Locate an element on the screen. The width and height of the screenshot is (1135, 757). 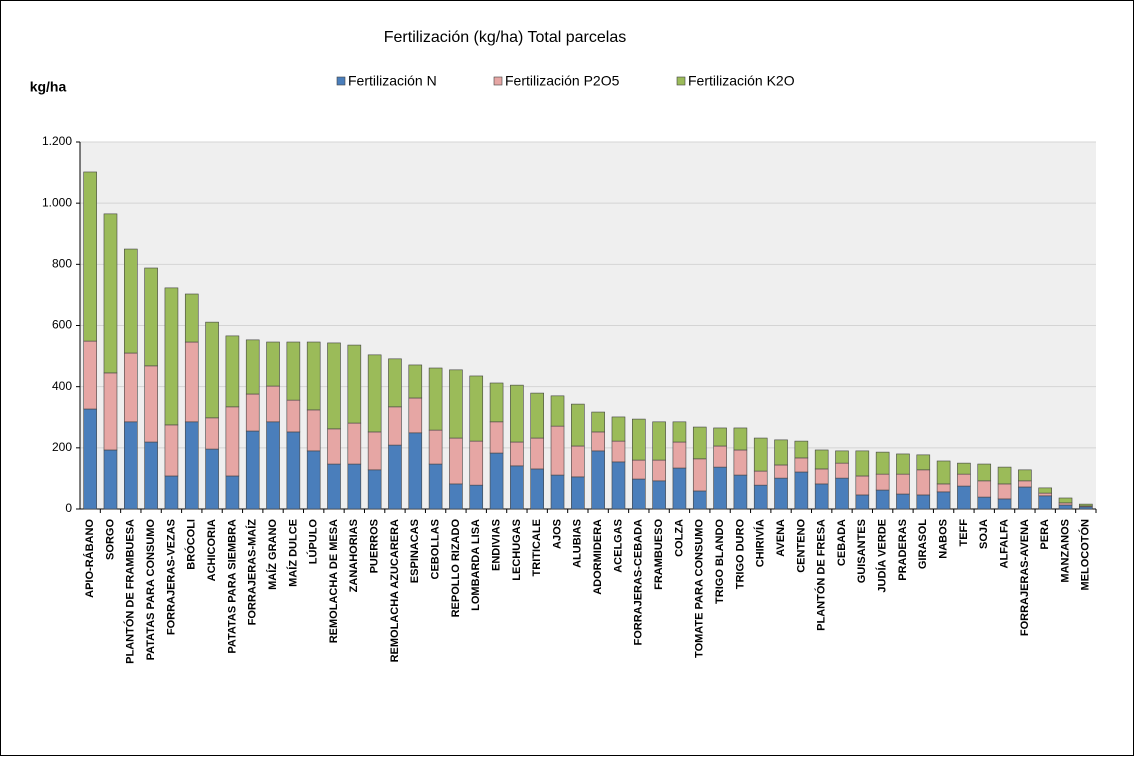
x-tick-label: TEFF is located at coordinates (964, 533).